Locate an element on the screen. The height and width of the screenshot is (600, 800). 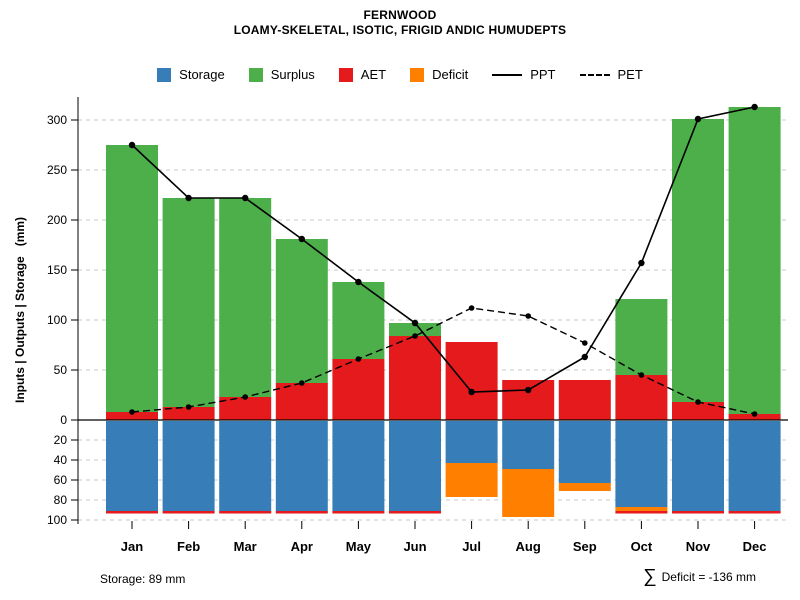
bar-surplus-nov is located at coordinates (698, 260).